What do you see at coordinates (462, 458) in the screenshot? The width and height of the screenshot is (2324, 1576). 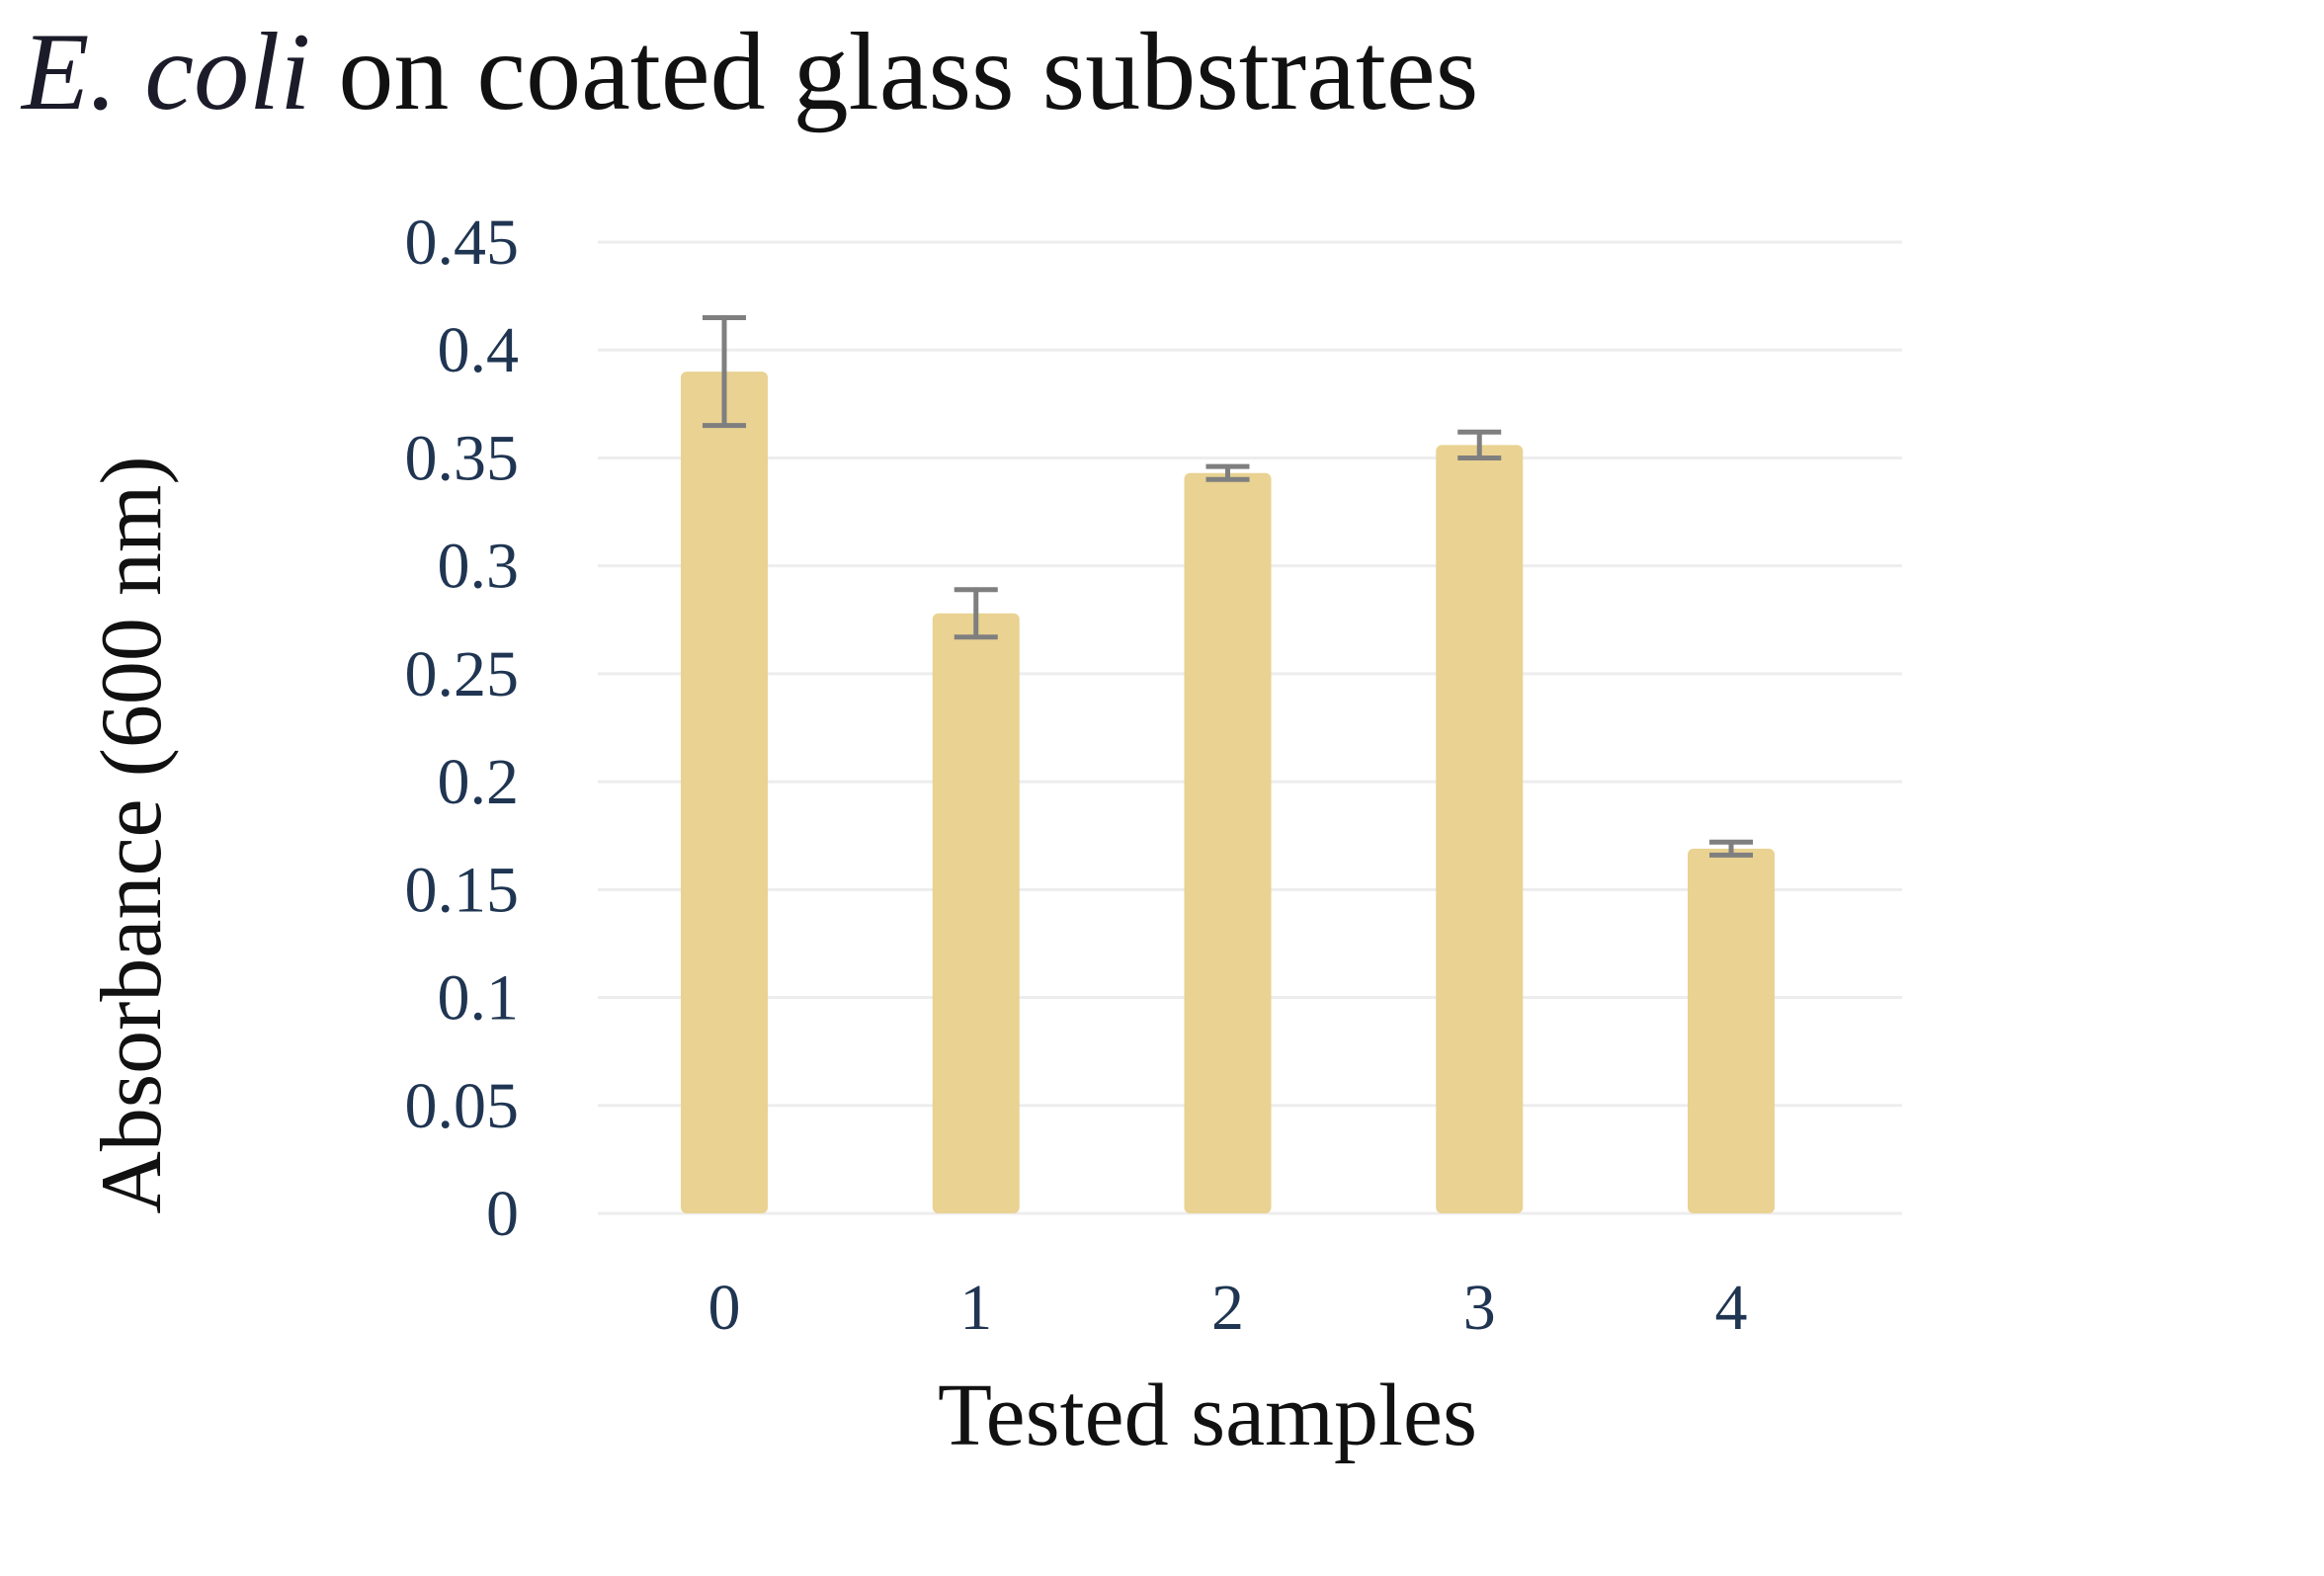 I see `y-tick-label: 0.35` at bounding box center [462, 458].